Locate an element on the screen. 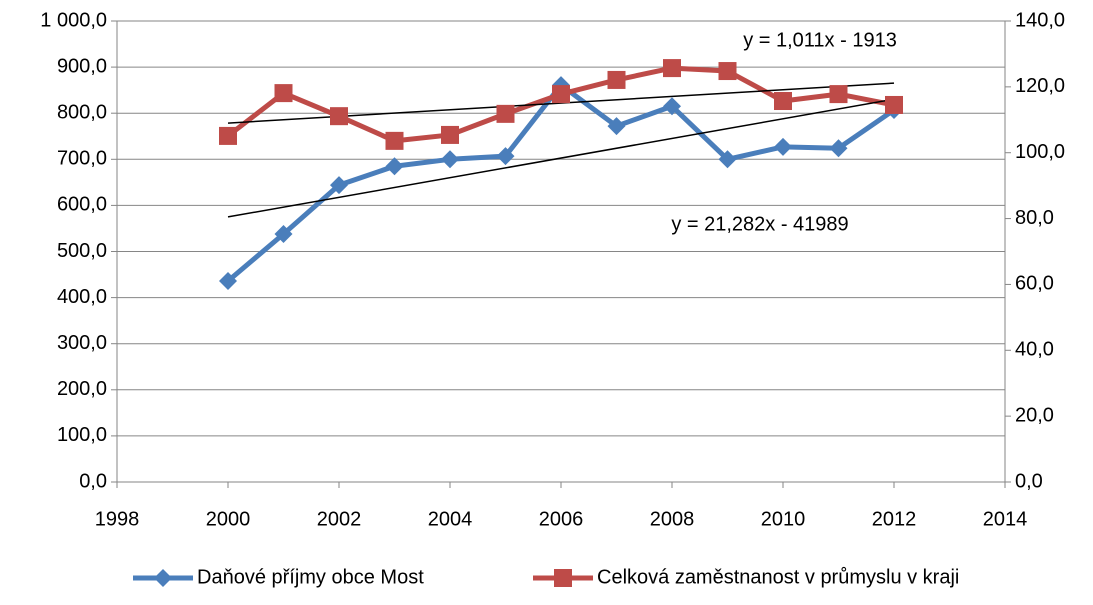 This screenshot has width=1093, height=605. x-tick-label: 2004 is located at coordinates (450, 519).